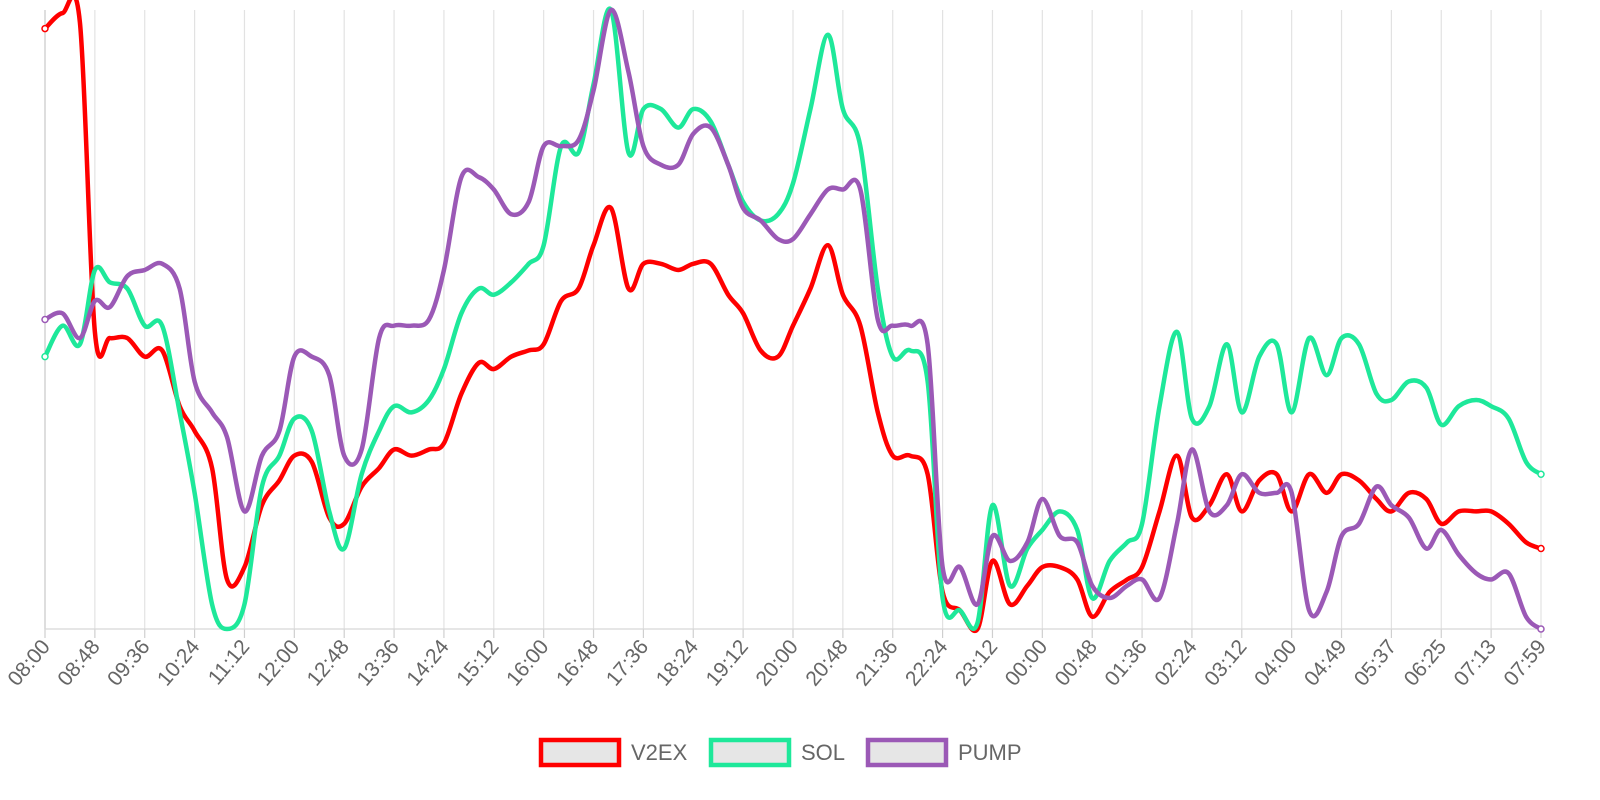  Describe the element at coordinates (776, 752) in the screenshot. I see `legend-item-sol: SOL` at that location.